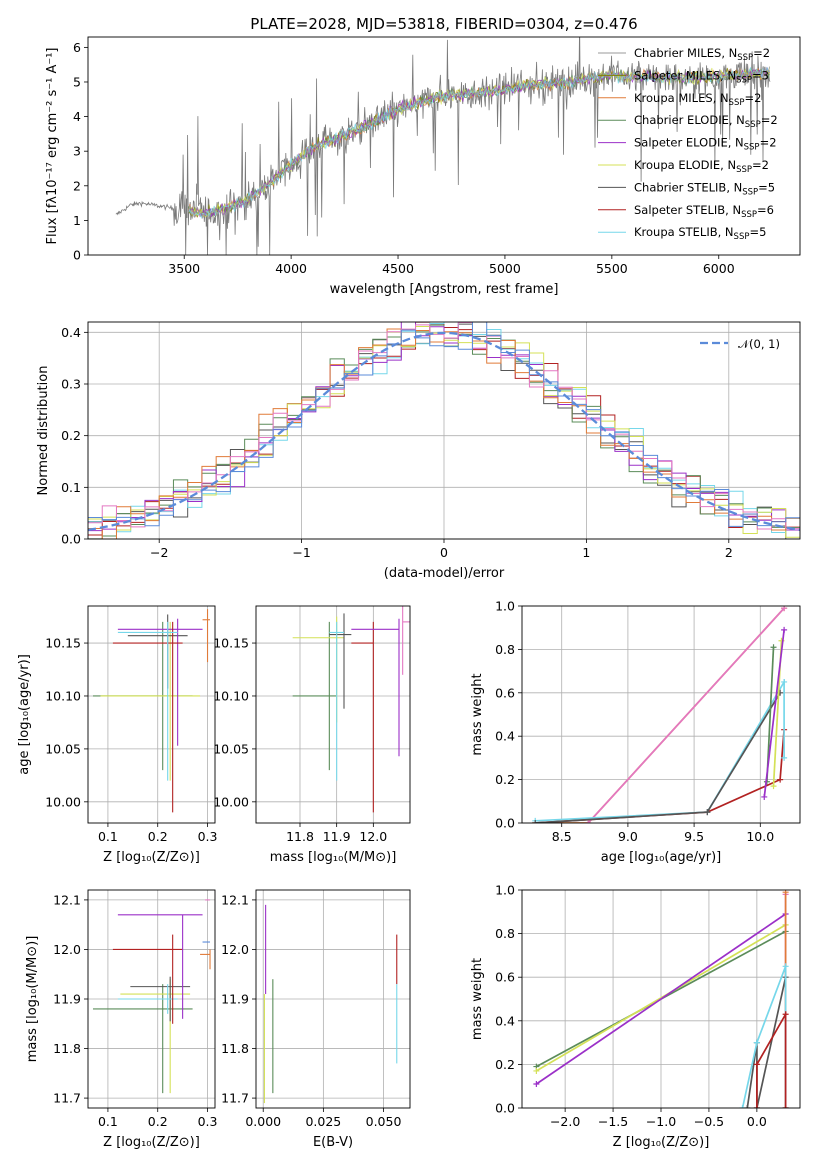 The width and height of the screenshot is (819, 1170). What do you see at coordinates (685, 53) in the screenshot?
I see `legend-label: Chabrier MILES, N` at bounding box center [685, 53].